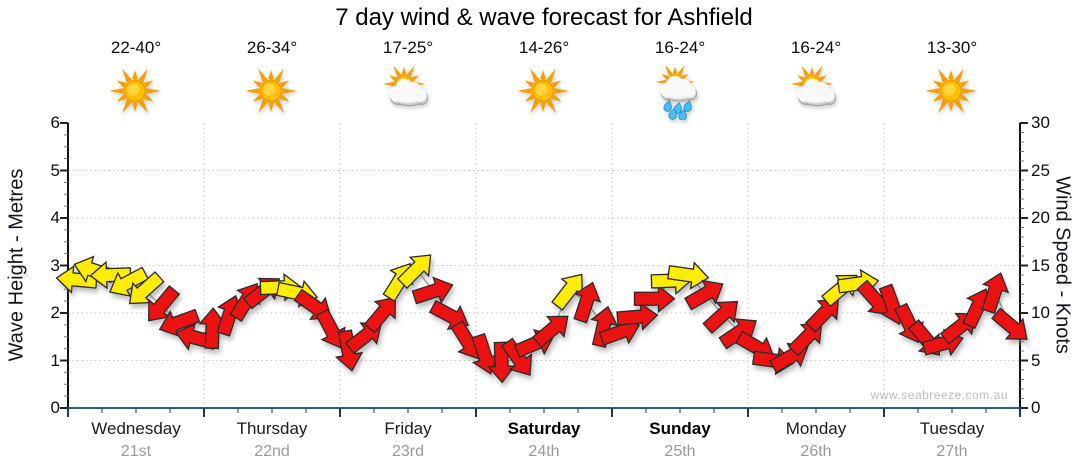 This screenshot has width=1080, height=475. I want to click on wind-axis-tick-0: 0, so click(1036, 407).